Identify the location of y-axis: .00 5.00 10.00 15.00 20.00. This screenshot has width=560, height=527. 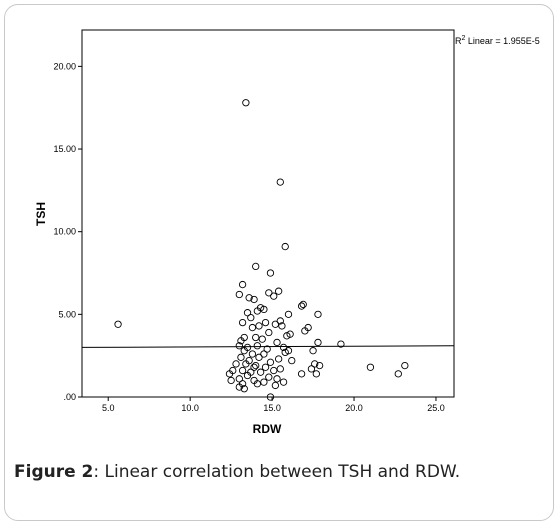
(67, 231).